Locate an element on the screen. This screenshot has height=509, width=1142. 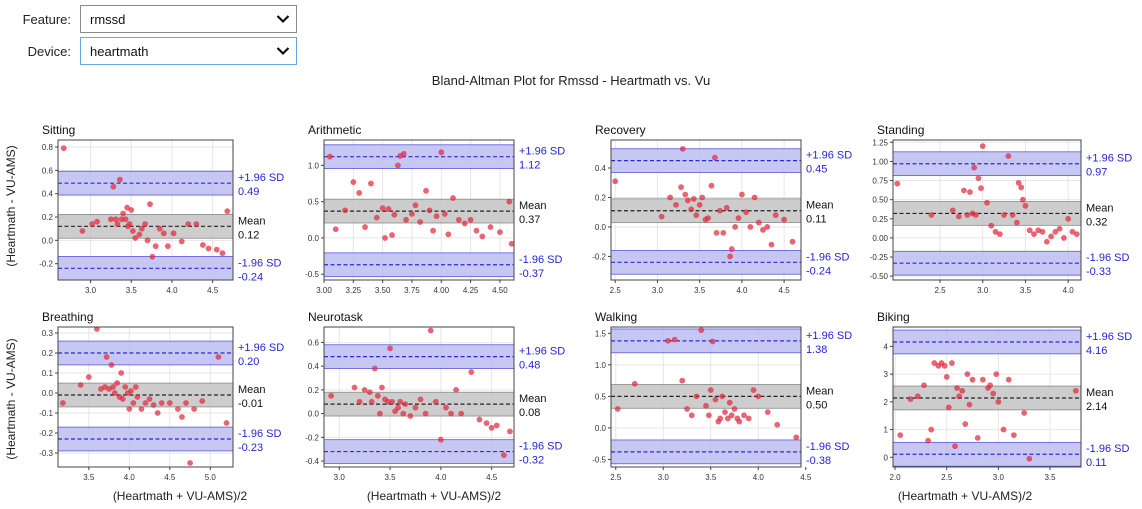
device-select: heartmath is located at coordinates (188, 51).